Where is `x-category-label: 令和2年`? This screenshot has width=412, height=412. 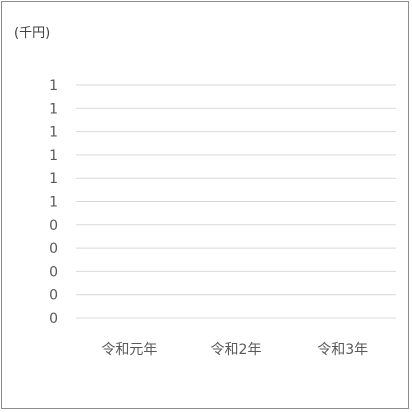 x-category-label: 令和2年 is located at coordinates (236, 350).